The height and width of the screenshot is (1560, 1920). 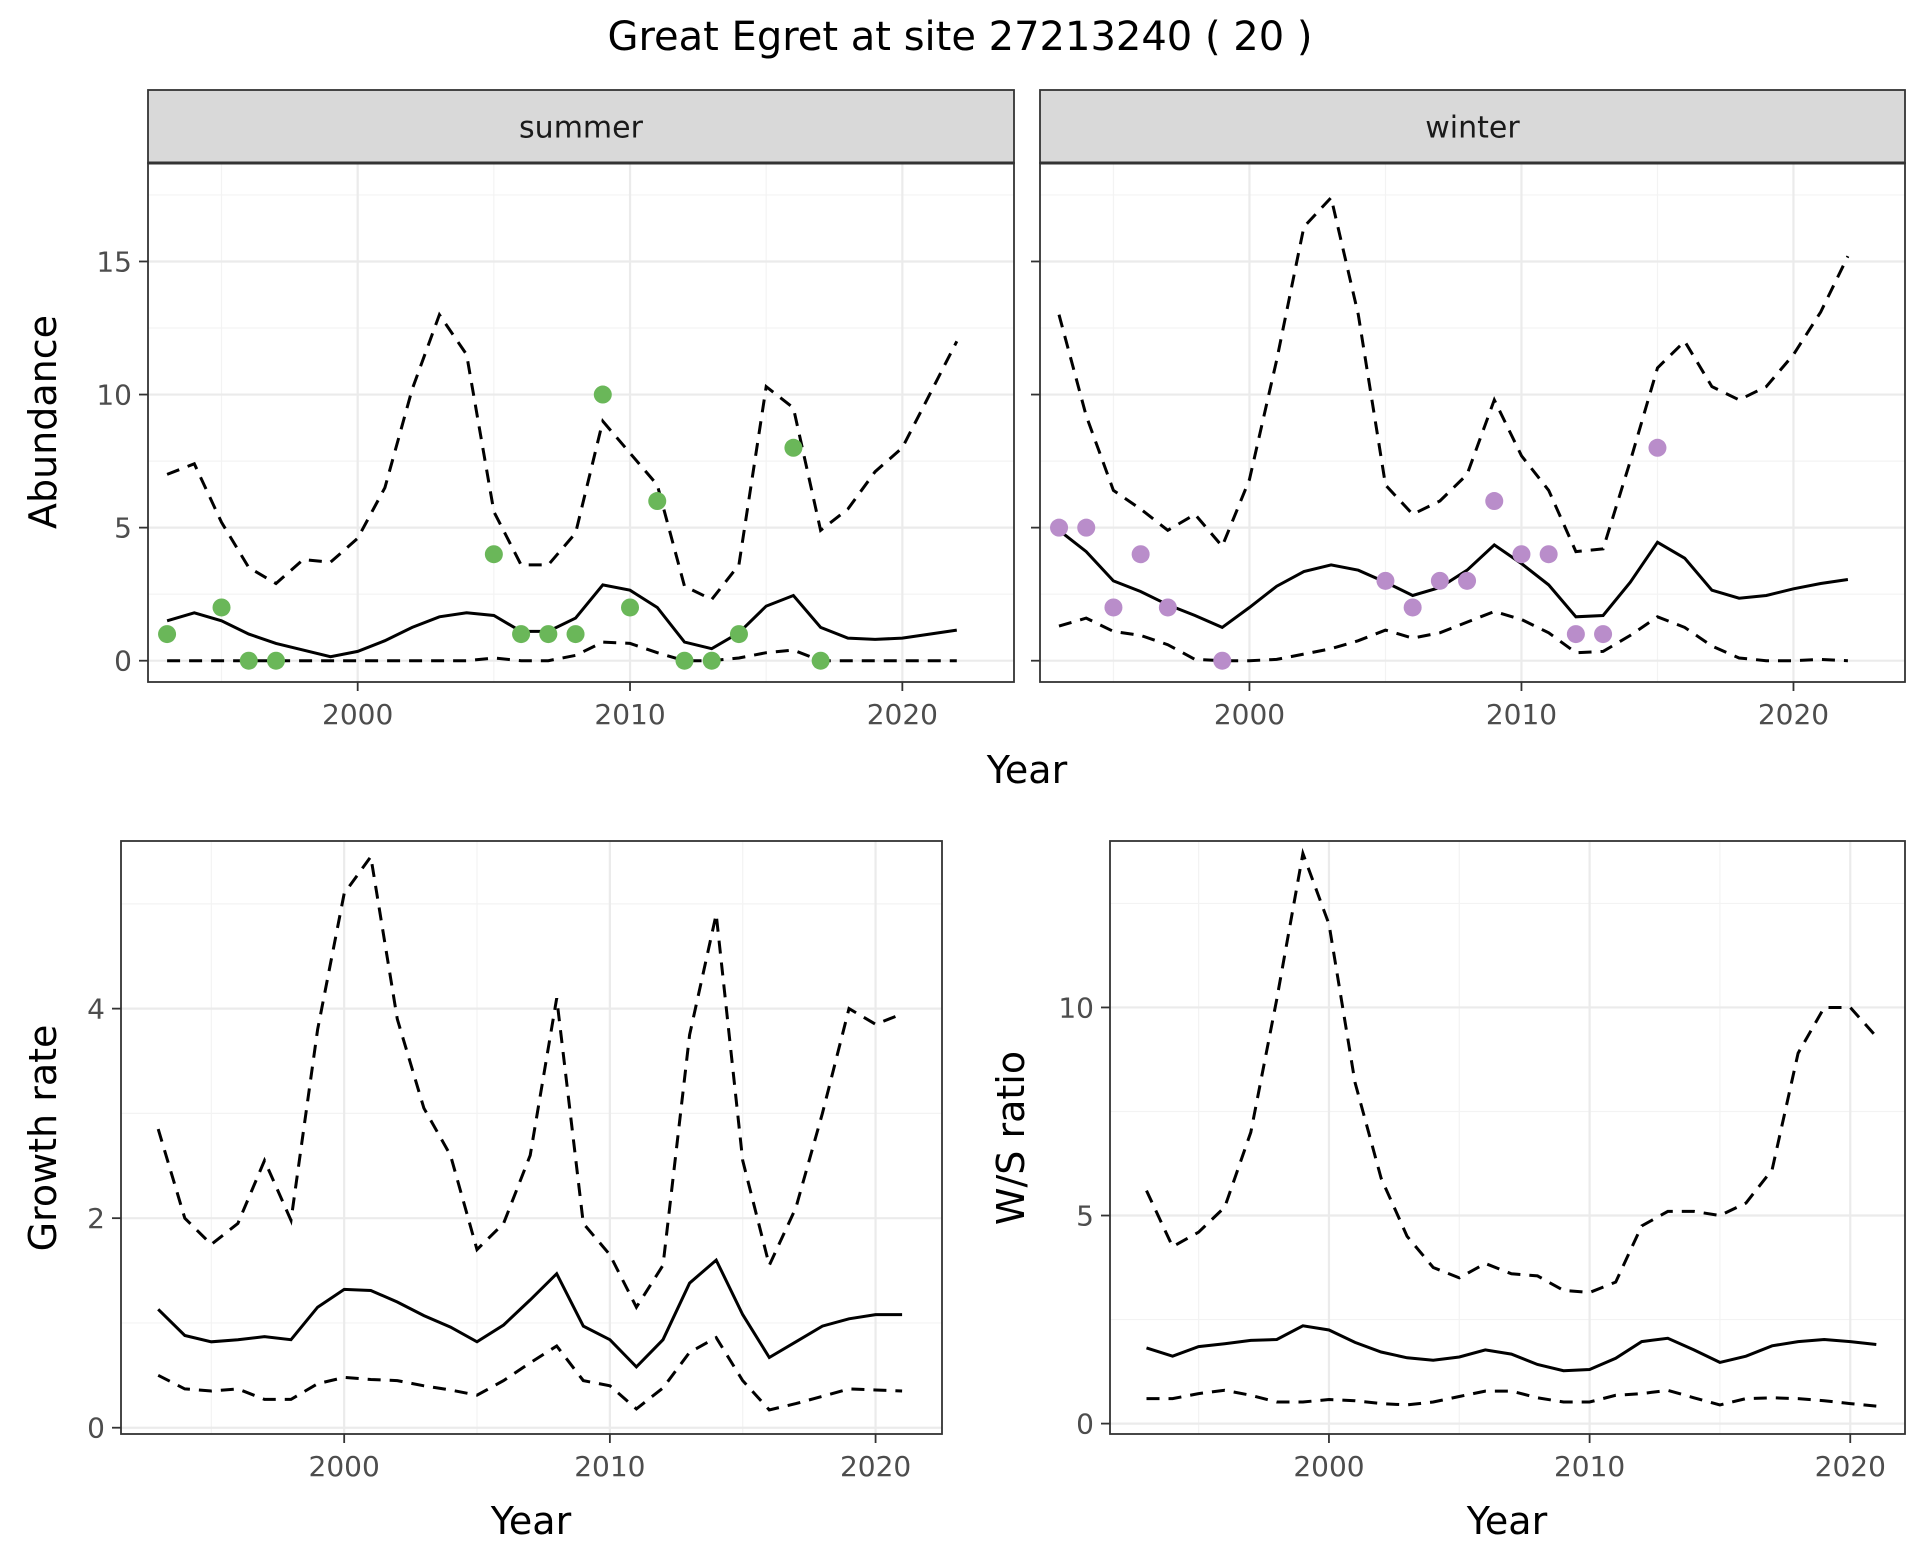 I want to click on y-axis-title: Abundance, so click(x=43, y=422).